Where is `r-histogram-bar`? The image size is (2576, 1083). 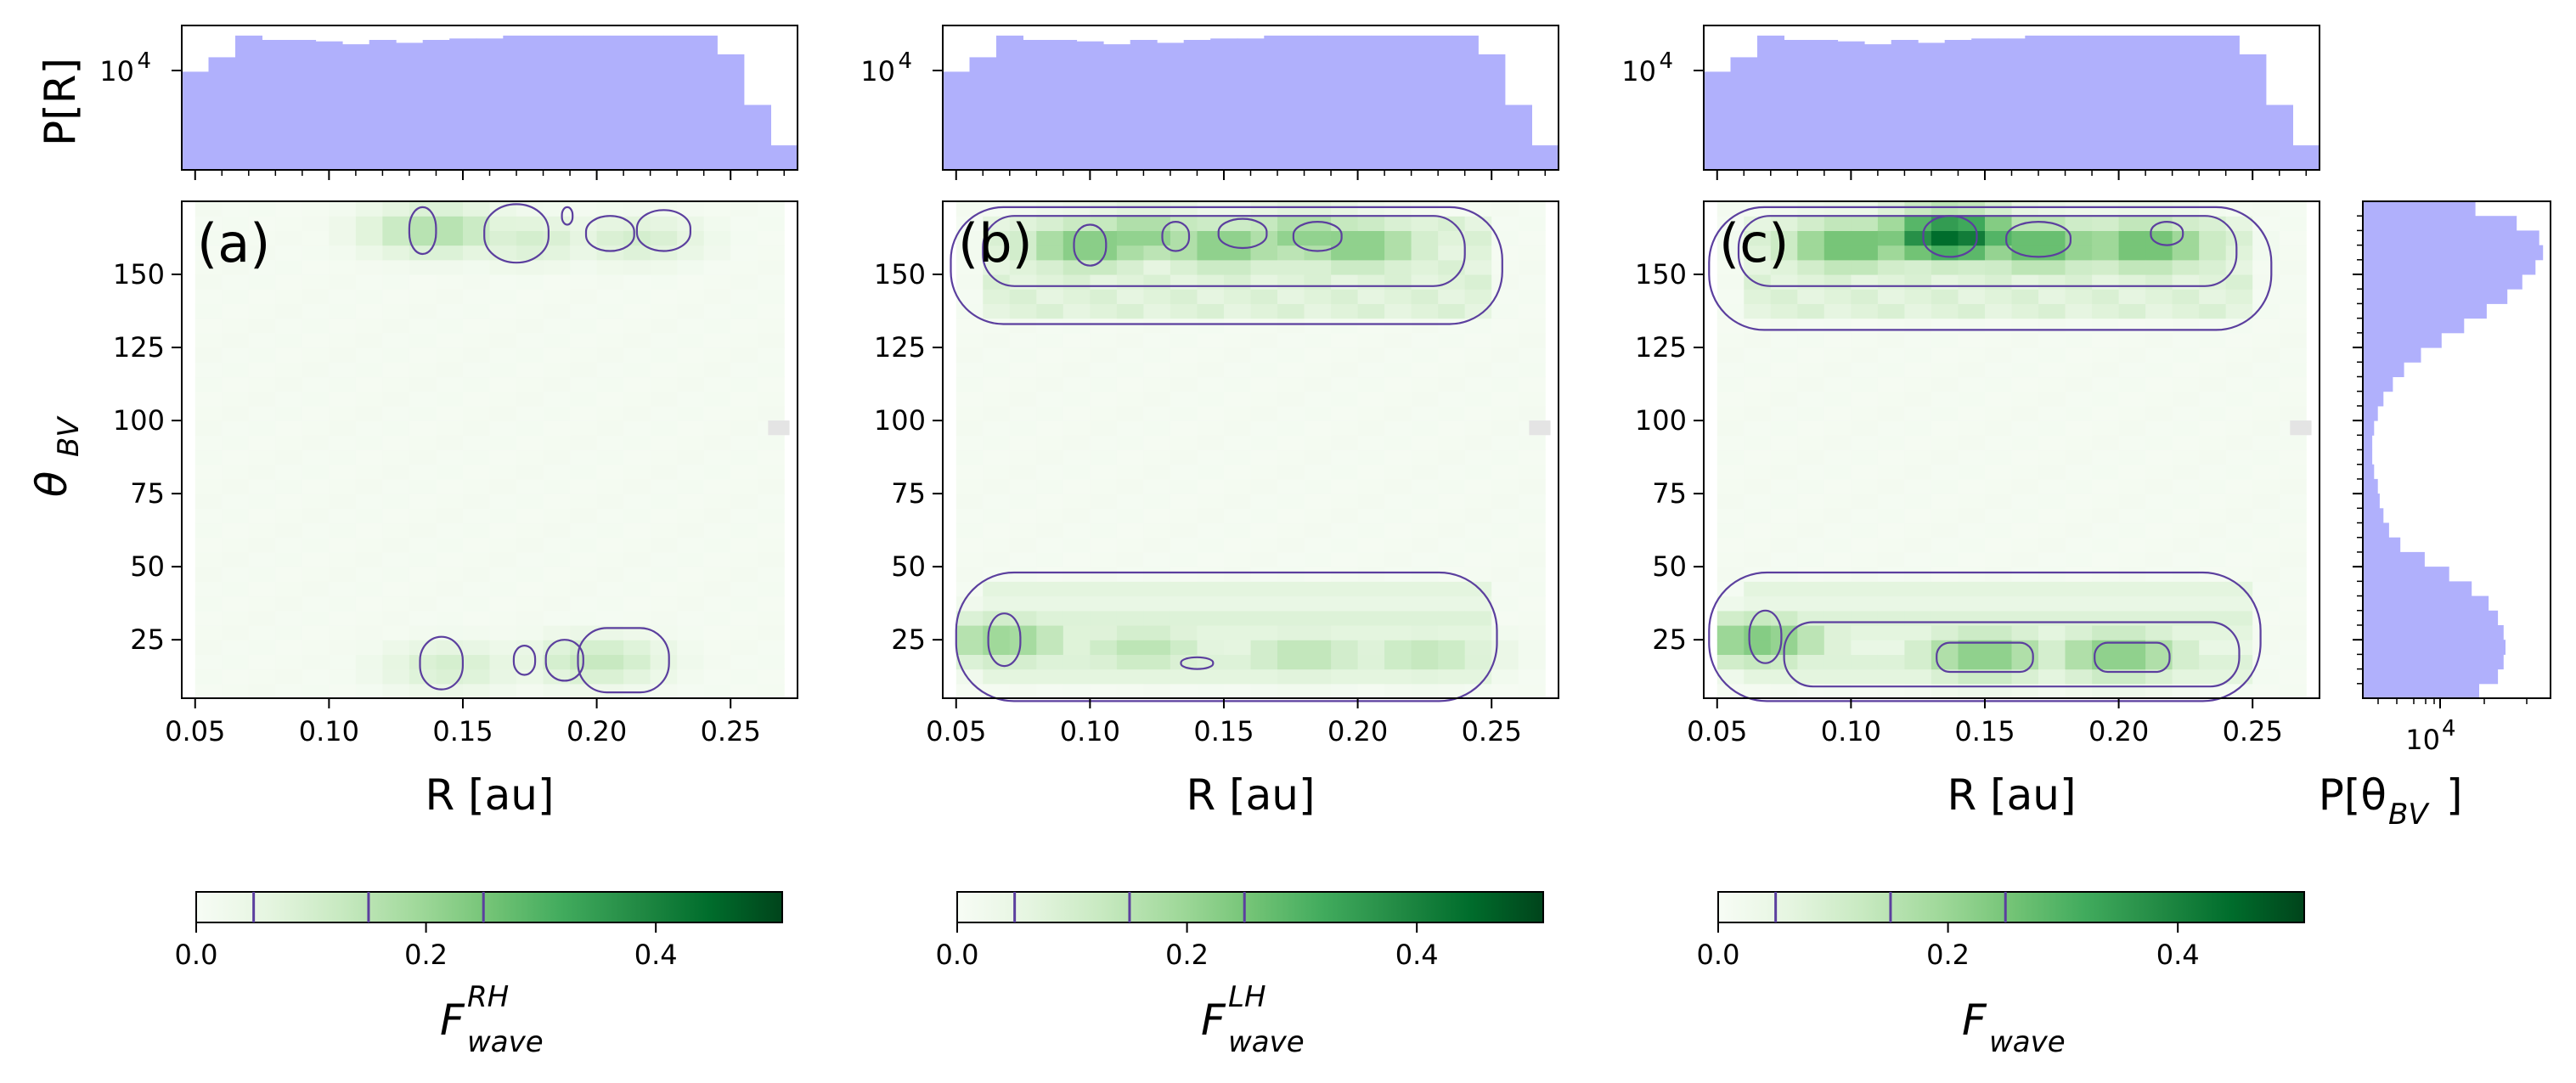 r-histogram-bar is located at coordinates (2306, 157).